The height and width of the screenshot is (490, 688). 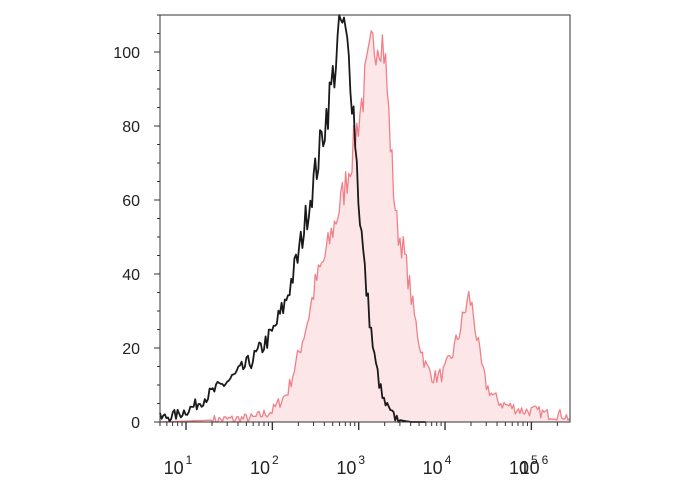 I want to click on y-tick-label: 40, so click(x=131, y=275).